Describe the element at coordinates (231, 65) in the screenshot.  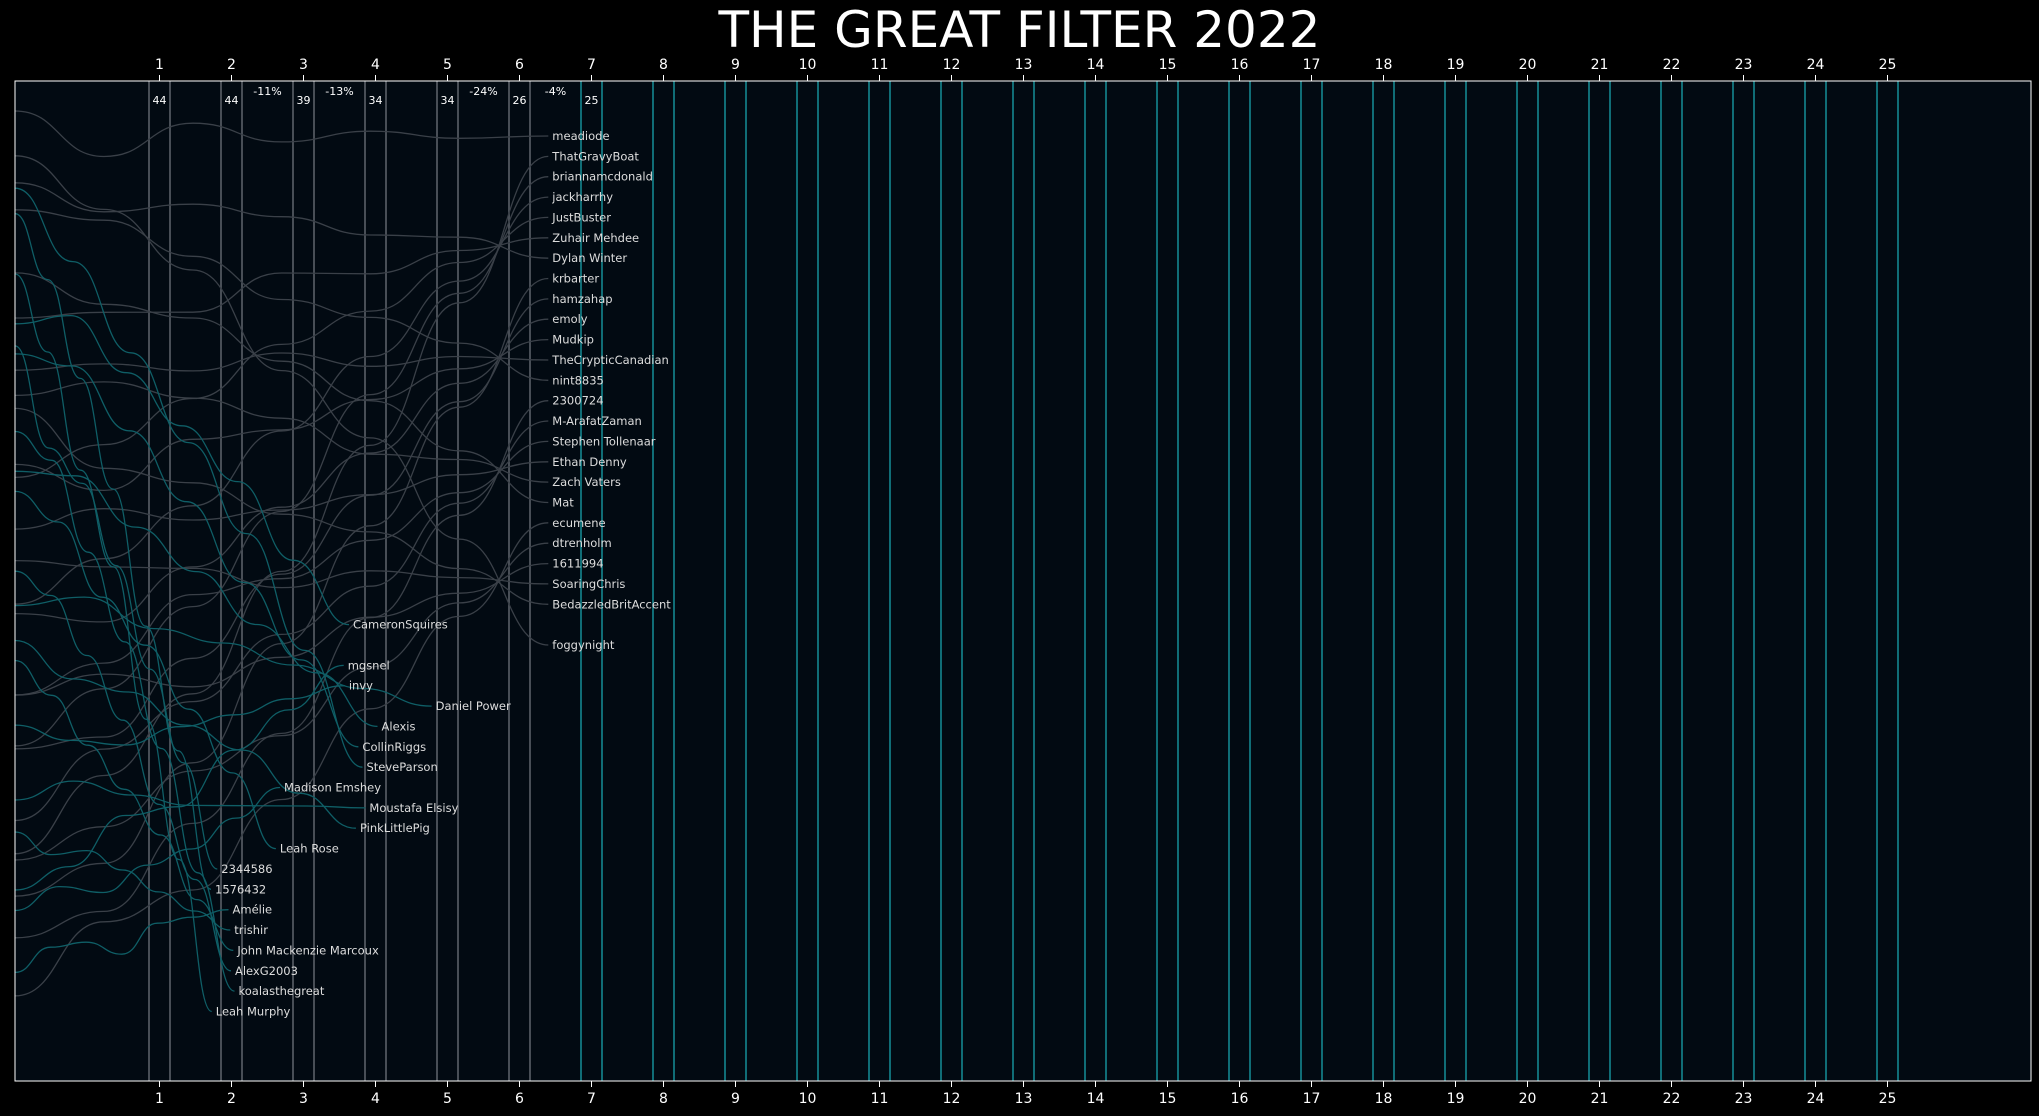
I see `tick-label-top: 2` at that location.